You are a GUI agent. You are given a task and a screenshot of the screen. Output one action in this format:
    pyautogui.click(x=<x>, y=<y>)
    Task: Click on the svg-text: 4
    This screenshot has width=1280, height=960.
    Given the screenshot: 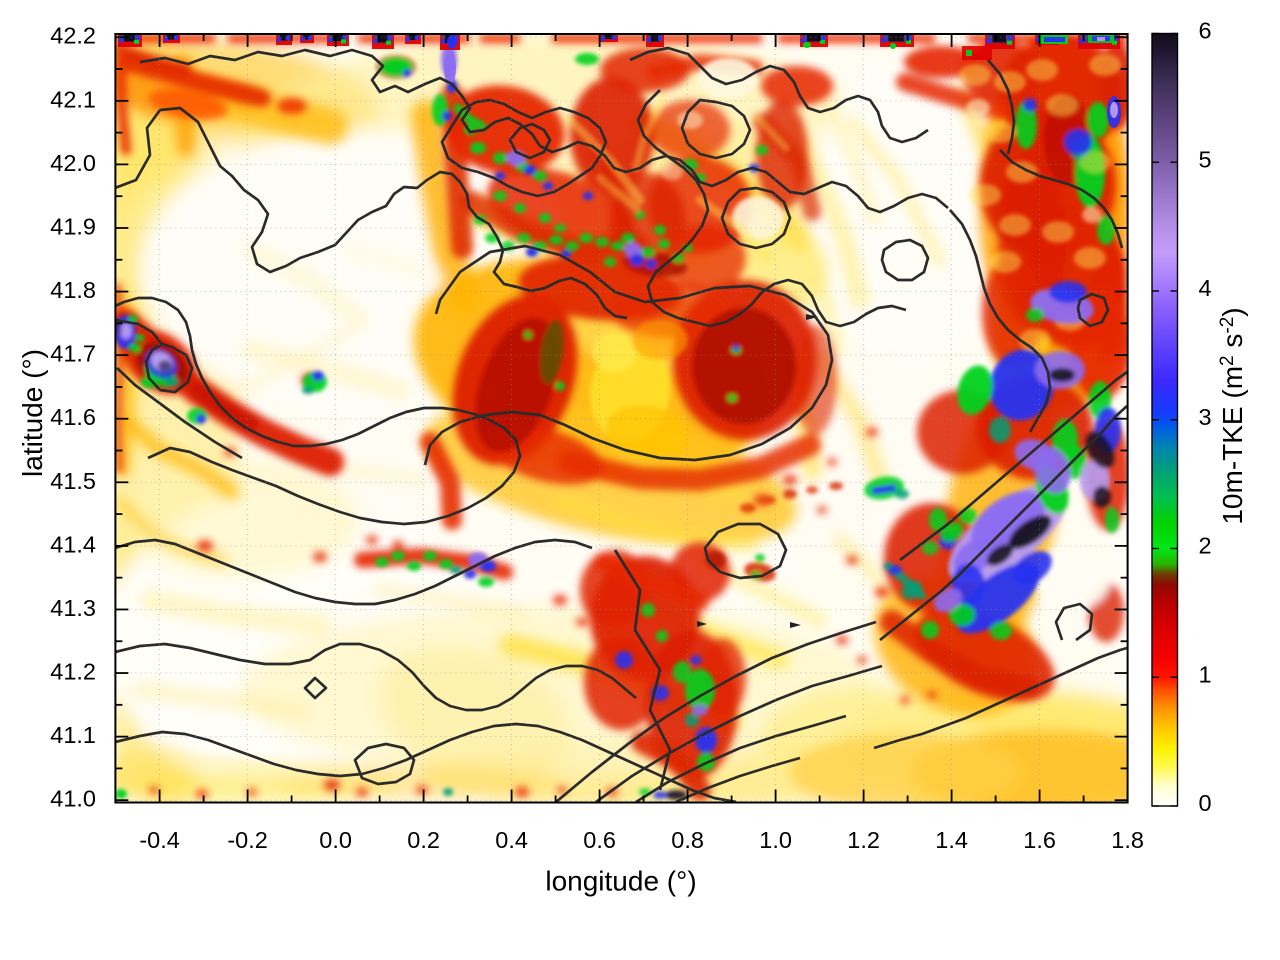 What is the action you would take?
    pyautogui.click(x=1205, y=288)
    